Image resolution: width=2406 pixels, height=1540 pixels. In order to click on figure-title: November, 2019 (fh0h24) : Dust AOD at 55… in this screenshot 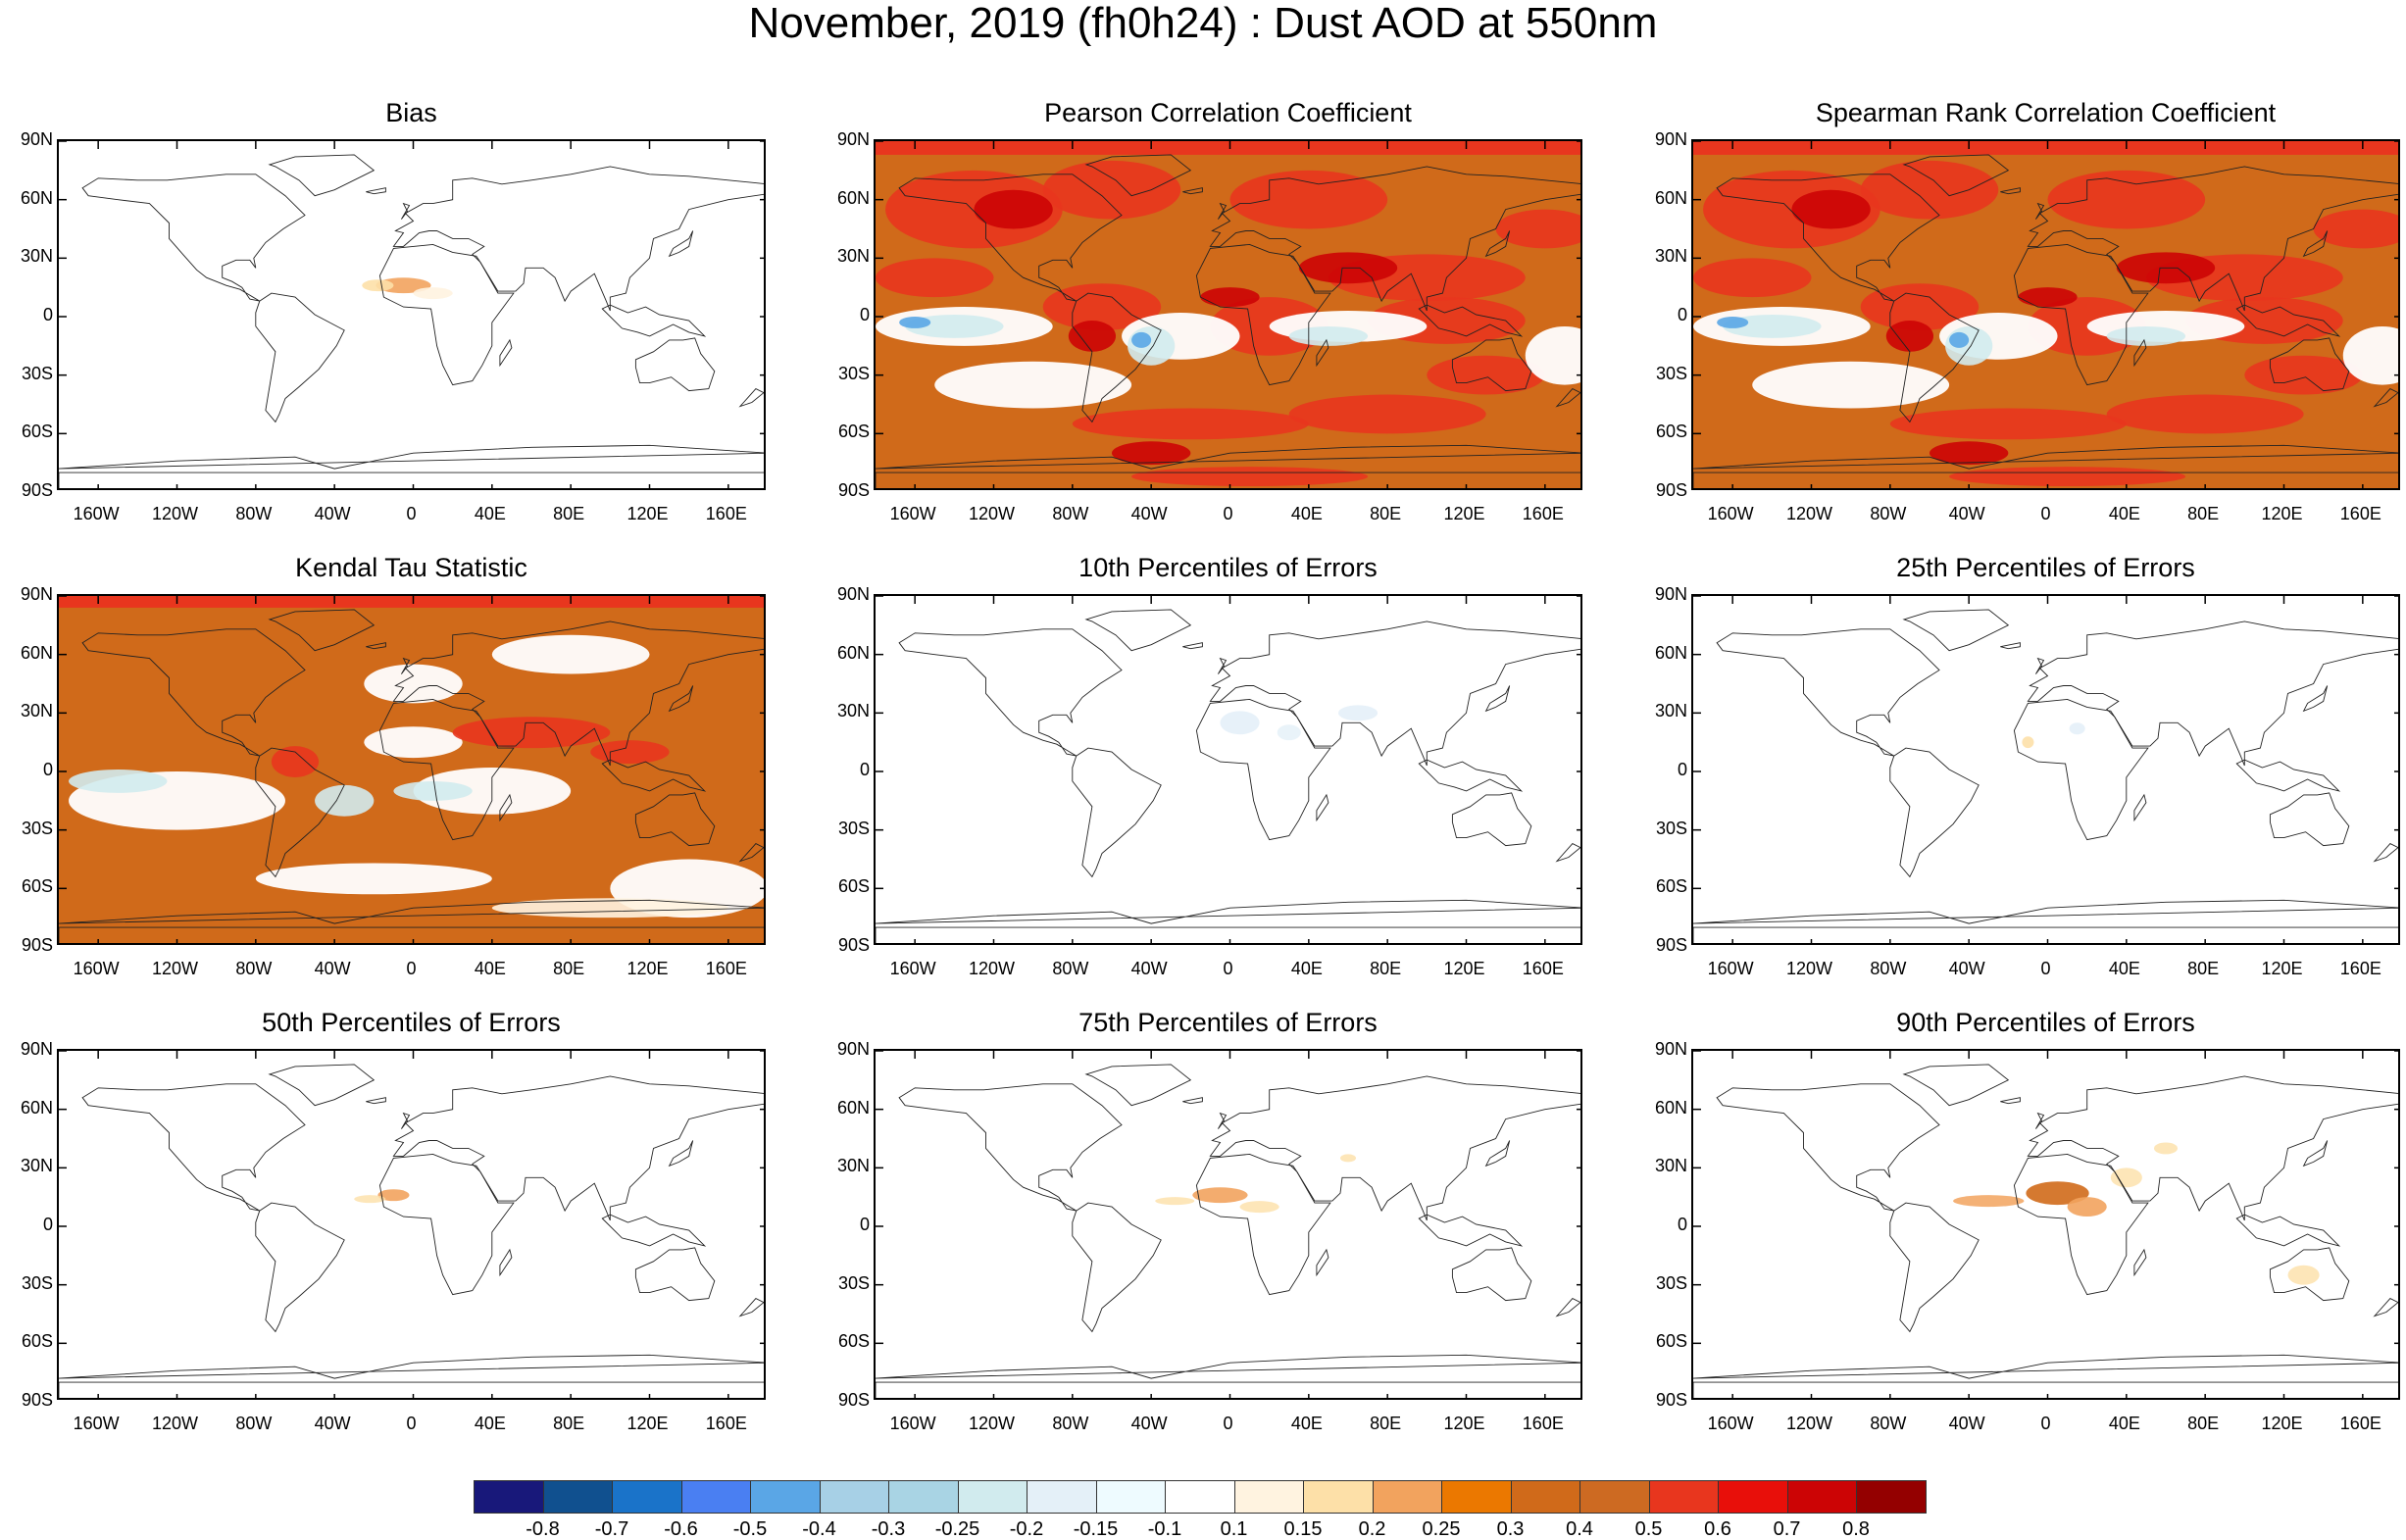, I will do `click(1203, 24)`.